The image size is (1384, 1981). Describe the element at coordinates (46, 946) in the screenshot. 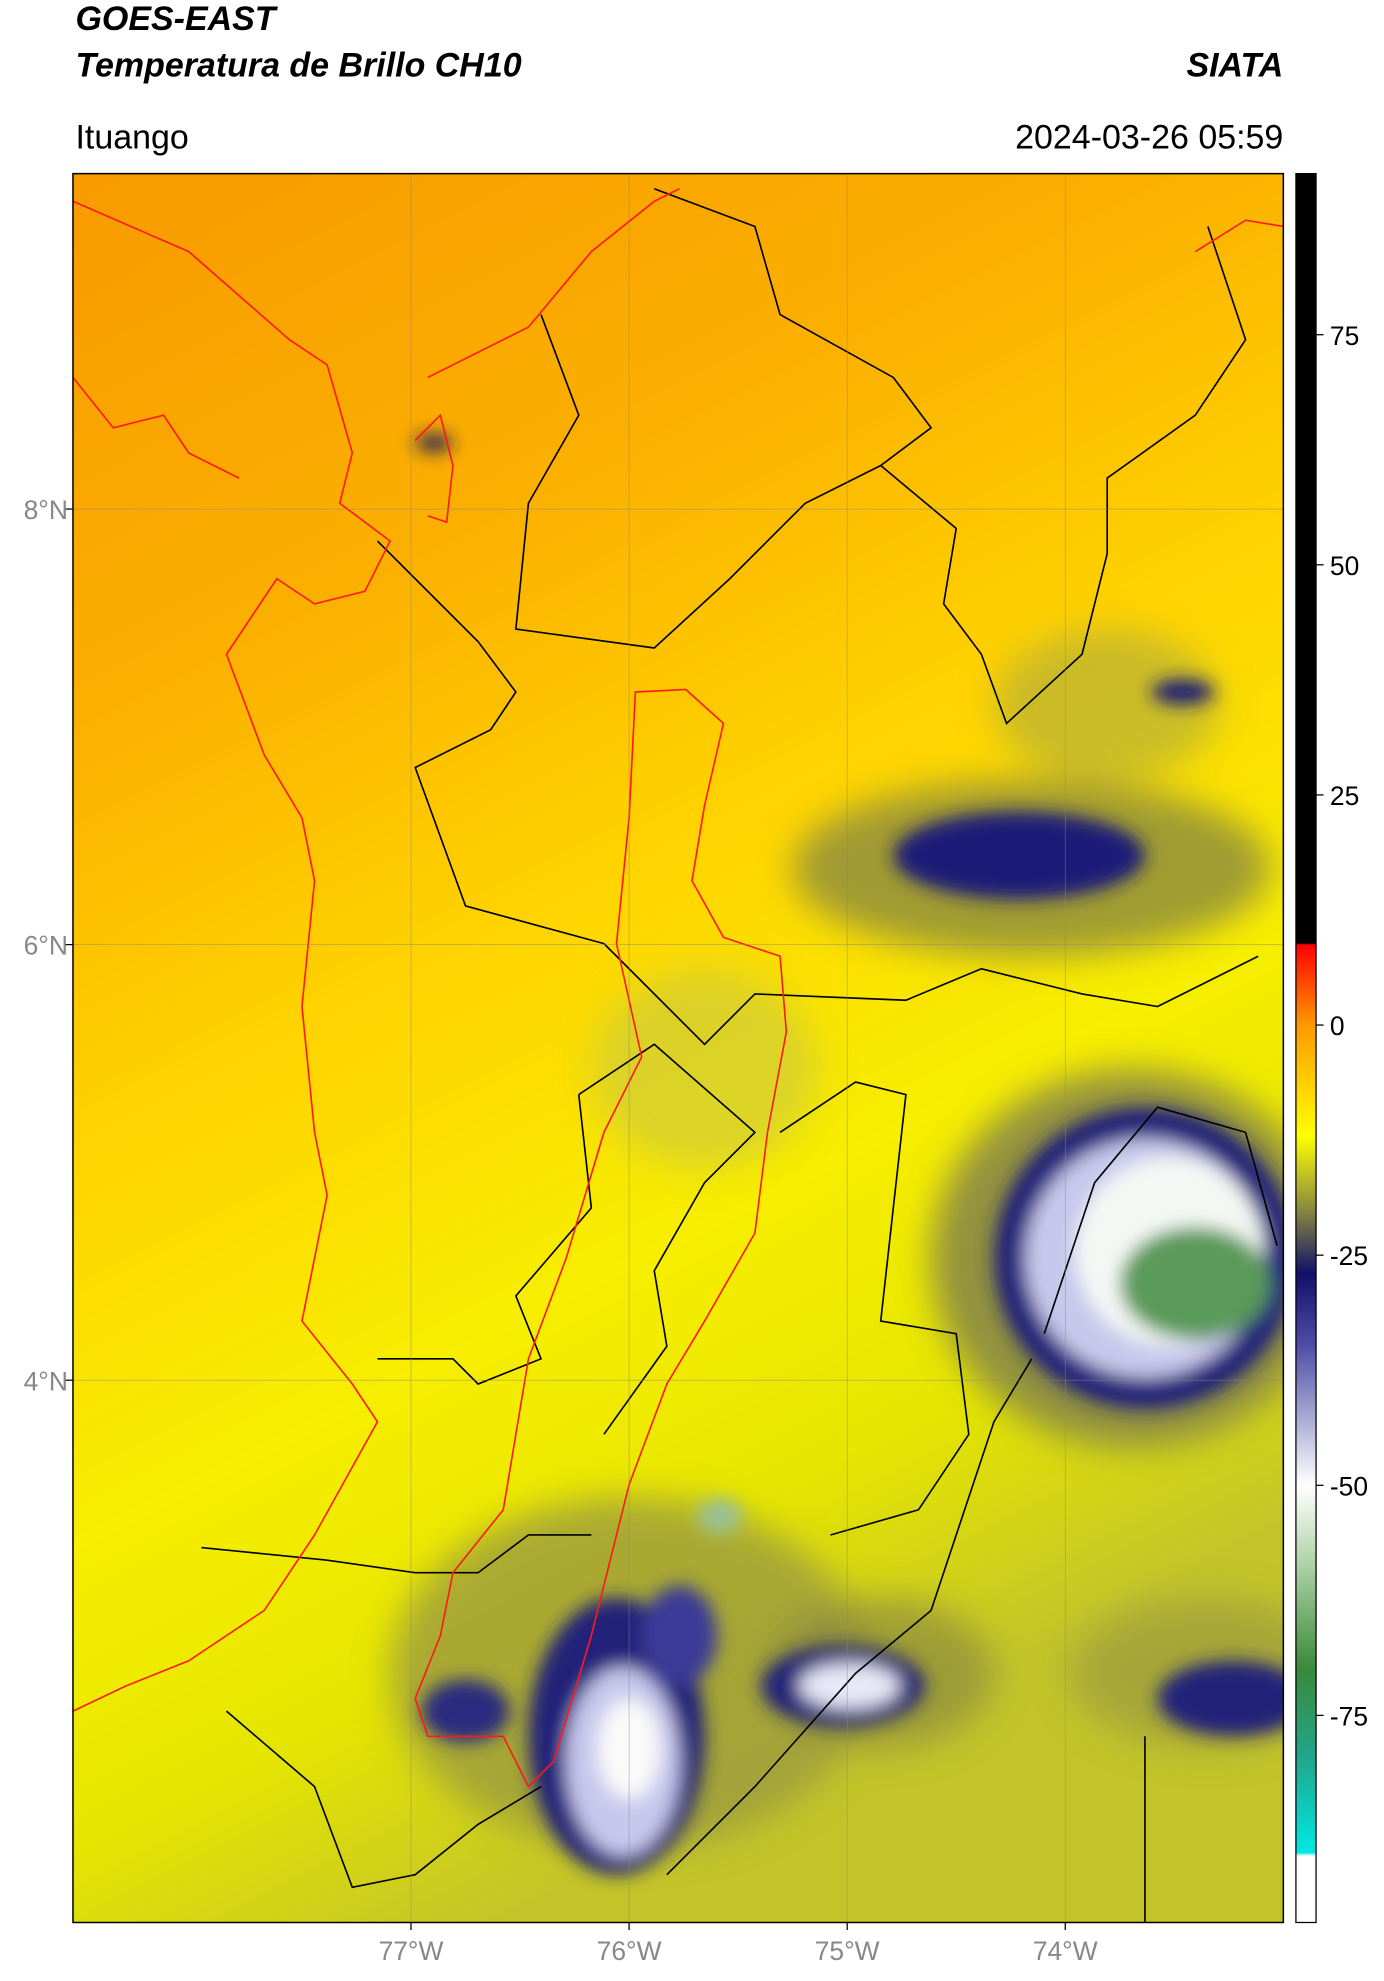

I see `y-tick-label: 6°N` at that location.